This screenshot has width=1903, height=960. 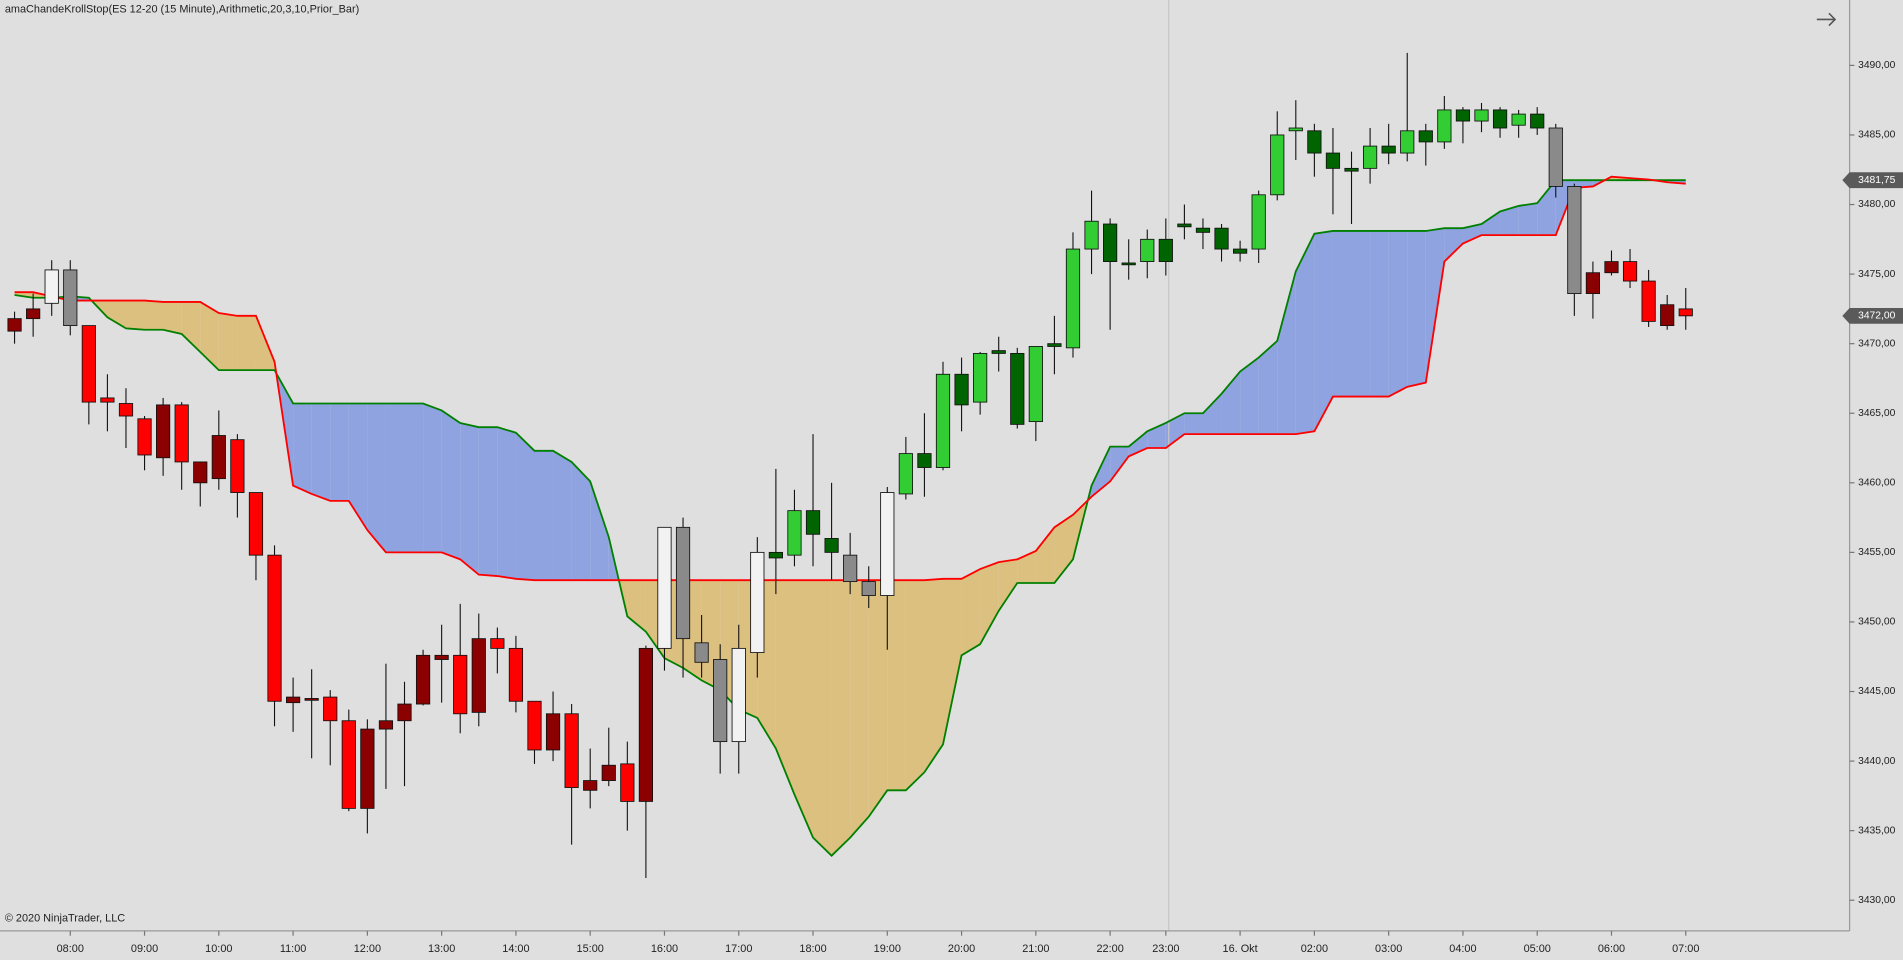 What do you see at coordinates (1877, 180) in the screenshot?
I see `price-marker-label: 3481,75` at bounding box center [1877, 180].